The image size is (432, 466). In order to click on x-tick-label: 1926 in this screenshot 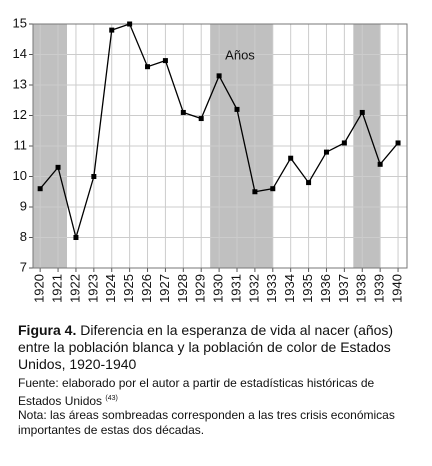, I will do `click(146, 288)`.